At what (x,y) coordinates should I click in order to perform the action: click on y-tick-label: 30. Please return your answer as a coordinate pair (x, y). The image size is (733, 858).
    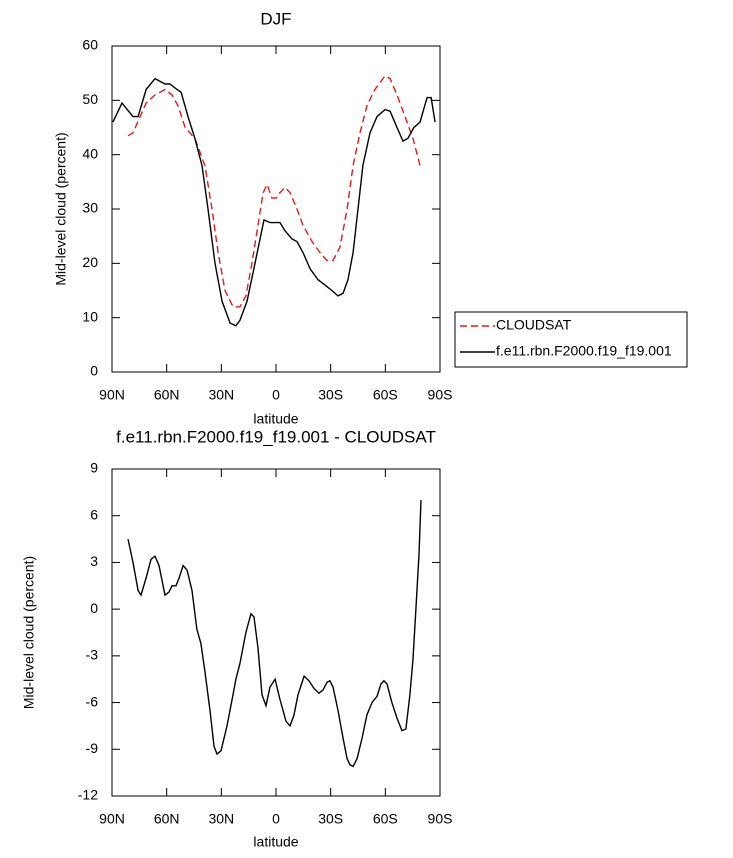
    Looking at the image, I should click on (90, 208).